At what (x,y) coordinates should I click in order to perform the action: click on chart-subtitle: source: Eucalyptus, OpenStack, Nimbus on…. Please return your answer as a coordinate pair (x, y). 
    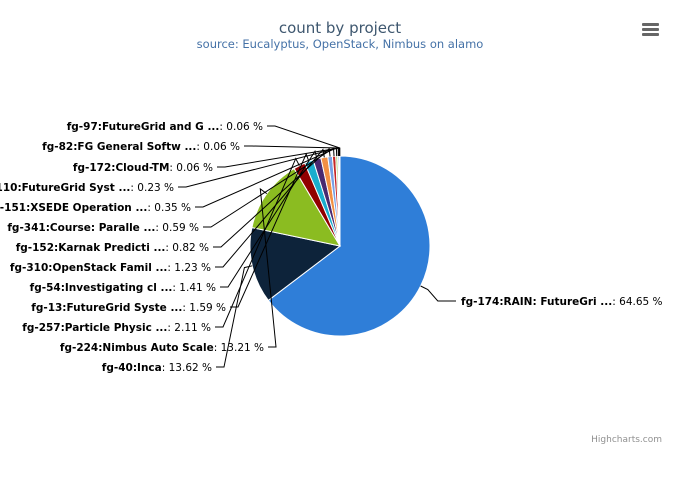
    Looking at the image, I should click on (340, 44).